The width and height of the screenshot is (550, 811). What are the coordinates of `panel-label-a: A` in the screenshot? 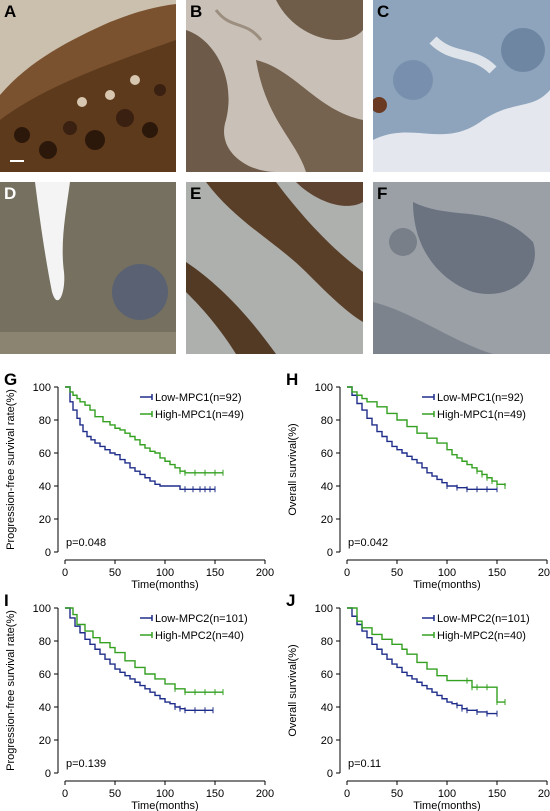 It's located at (10, 11).